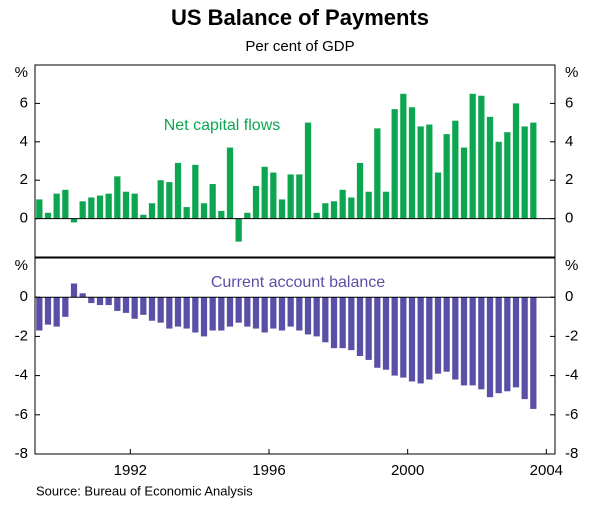 The width and height of the screenshot is (600, 505). Describe the element at coordinates (21, 414) in the screenshot. I see `y-tick-label: -6` at that location.